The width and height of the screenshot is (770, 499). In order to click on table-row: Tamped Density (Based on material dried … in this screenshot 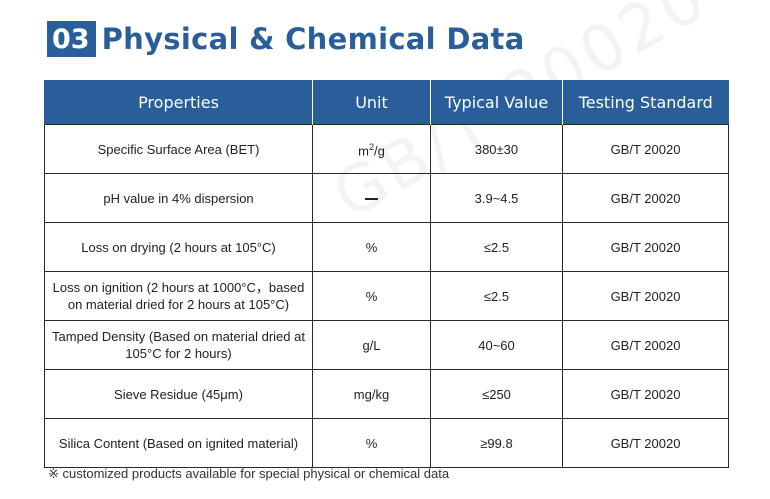, I will do `click(386, 345)`.